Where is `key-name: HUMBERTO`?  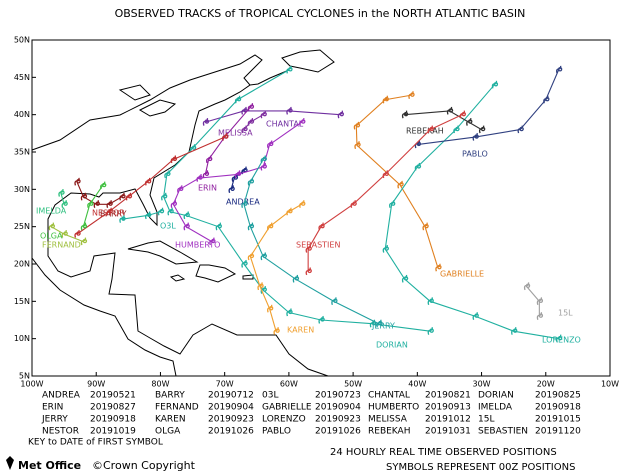 key-name: HUMBERTO is located at coordinates (393, 408).